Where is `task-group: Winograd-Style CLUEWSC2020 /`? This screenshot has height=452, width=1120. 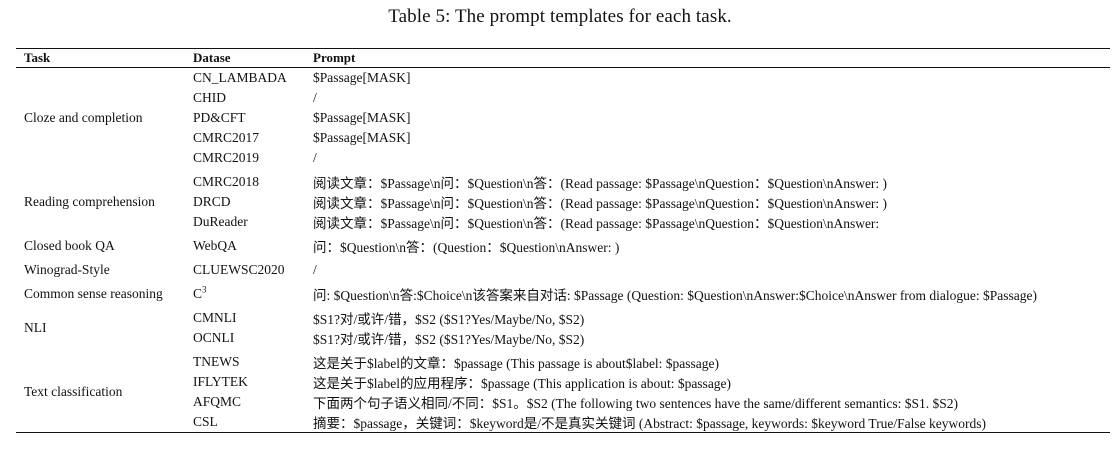 task-group: Winograd-Style CLUEWSC2020 / is located at coordinates (563, 270).